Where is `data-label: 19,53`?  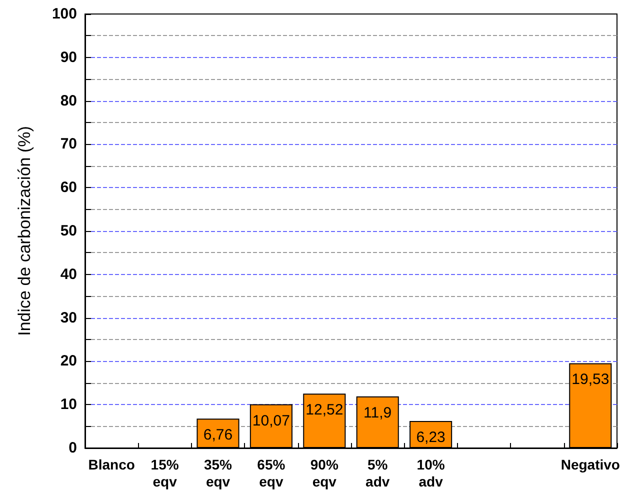 data-label: 19,53 is located at coordinates (591, 379).